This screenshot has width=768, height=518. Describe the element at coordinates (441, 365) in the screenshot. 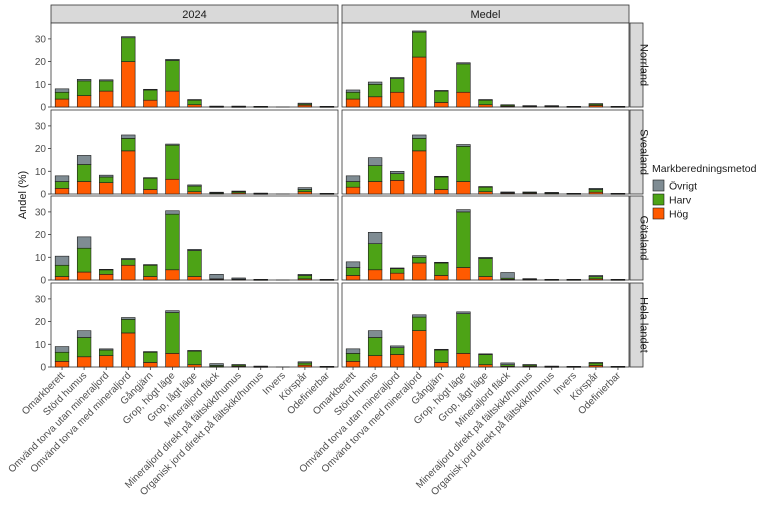

I see `bar-hela-landet-medel-gangjarn-hog` at that location.